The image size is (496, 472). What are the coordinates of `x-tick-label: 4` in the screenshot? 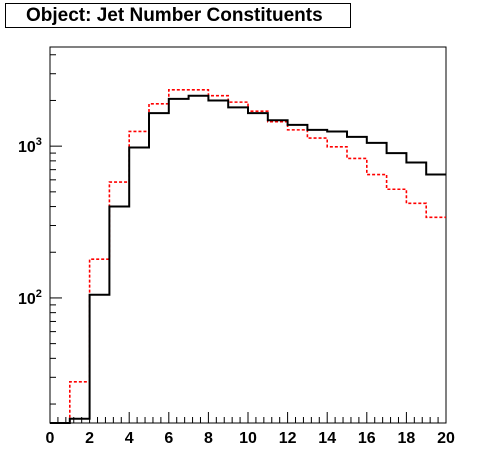 It's located at (129, 438).